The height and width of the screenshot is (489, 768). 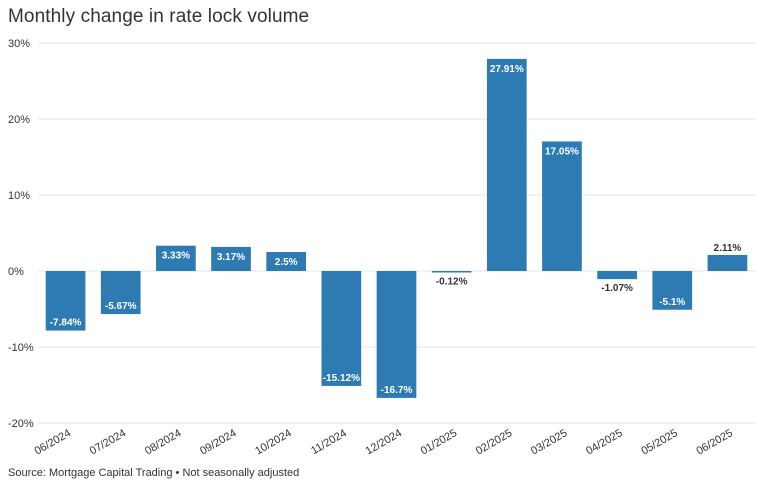 What do you see at coordinates (549, 442) in the screenshot?
I see `x-tick-label: 03/2025` at bounding box center [549, 442].